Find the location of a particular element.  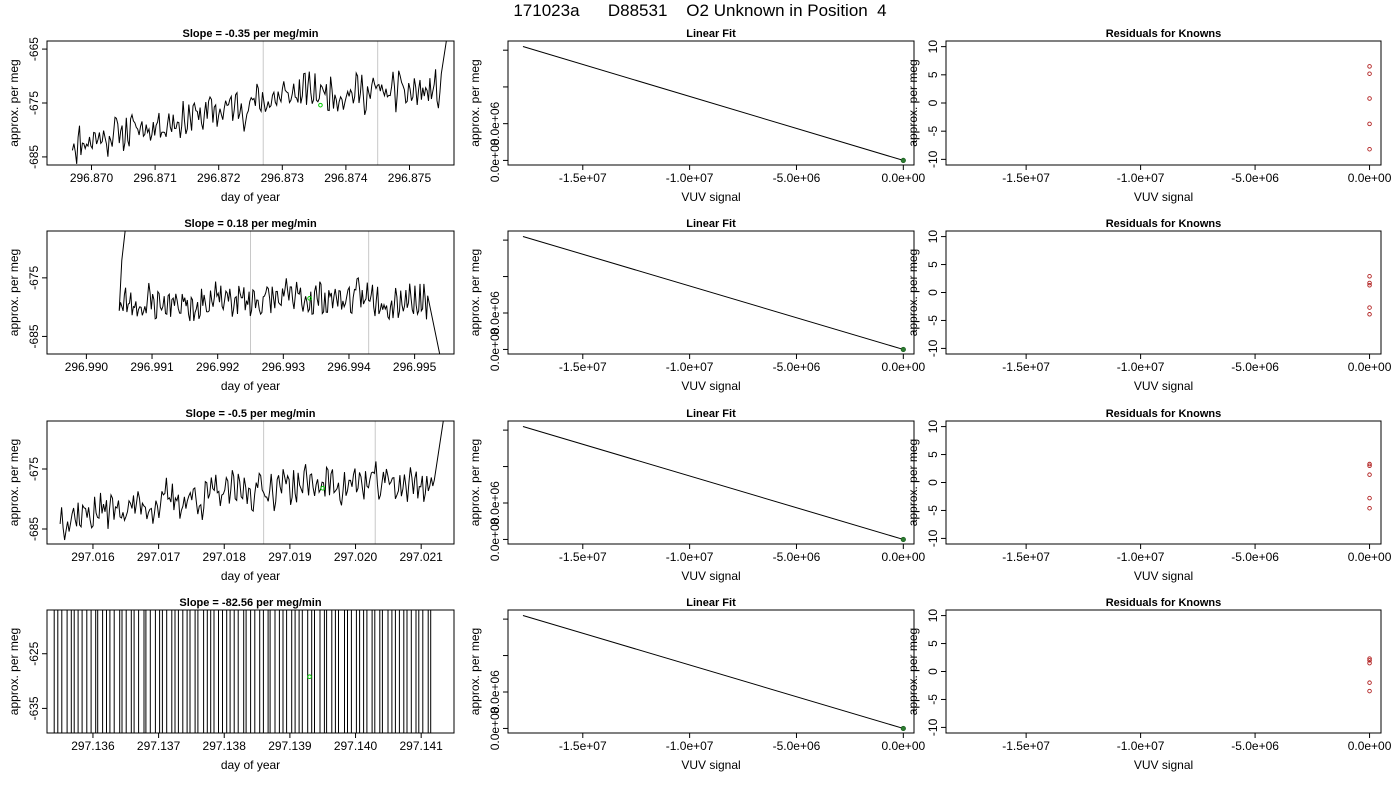

y-tick-label: -675 is located at coordinates (34, 103).